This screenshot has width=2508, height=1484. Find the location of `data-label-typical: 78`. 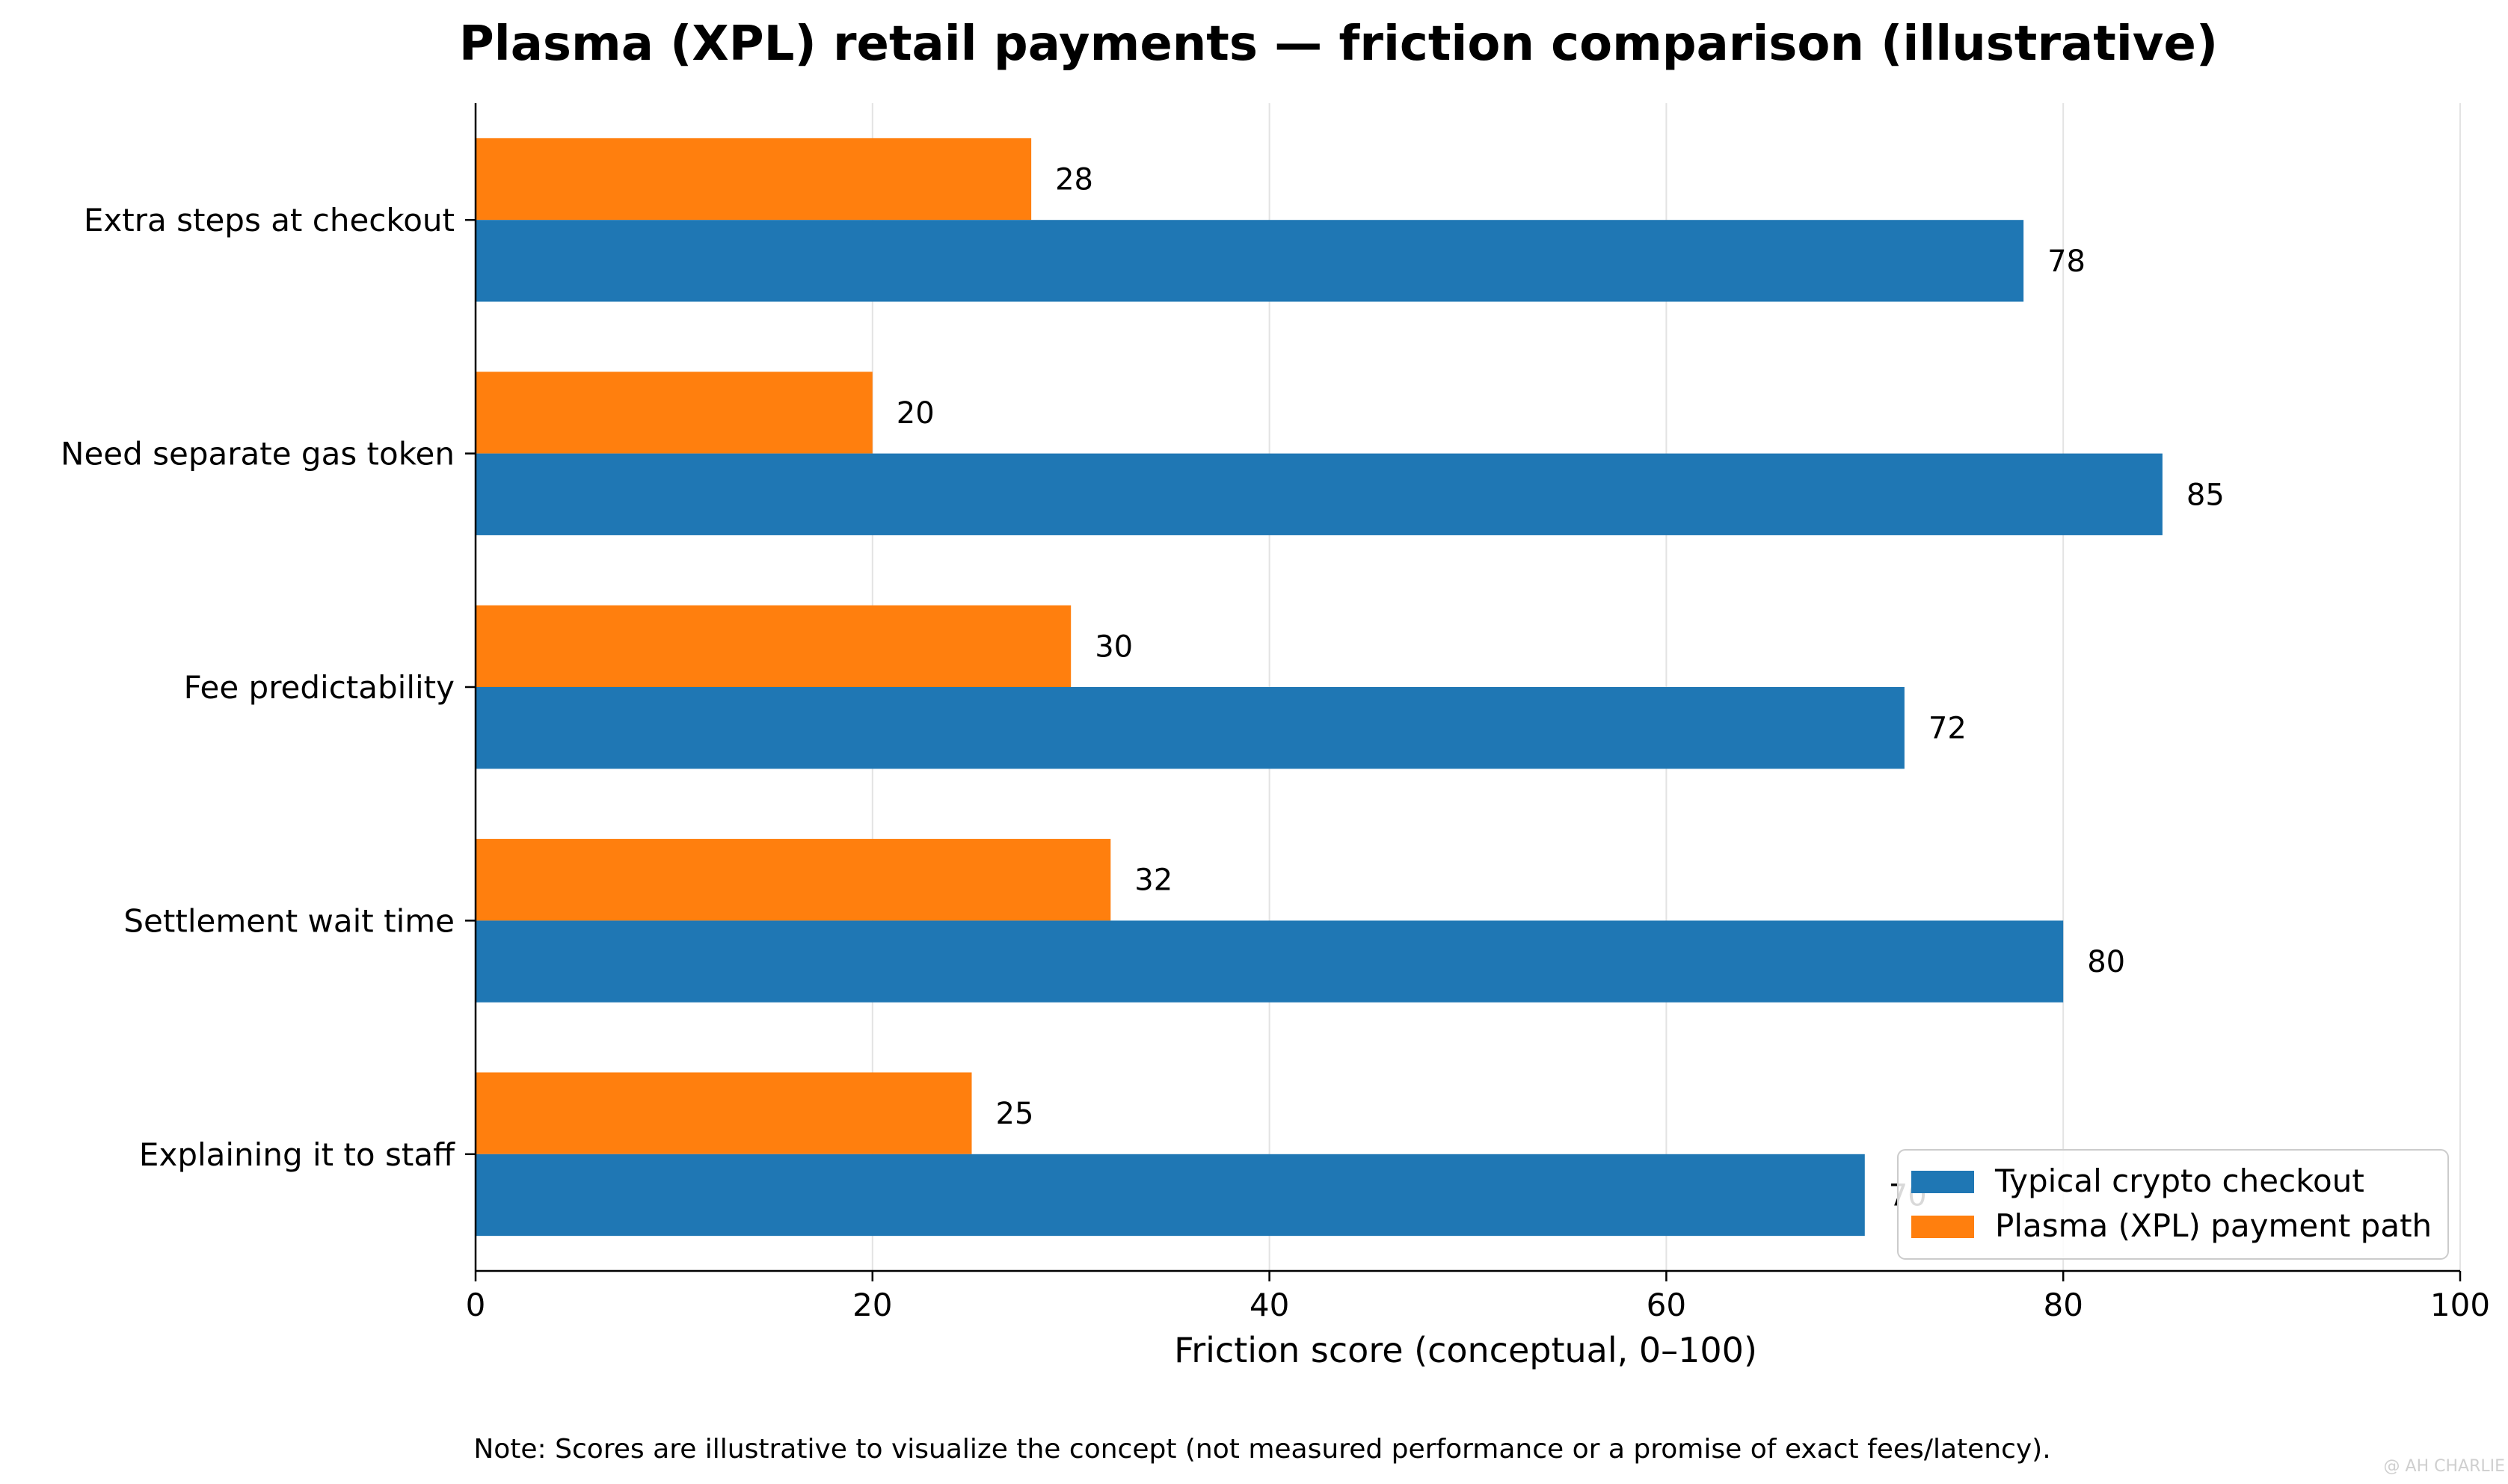

data-label-typical: 78 is located at coordinates (2066, 261).